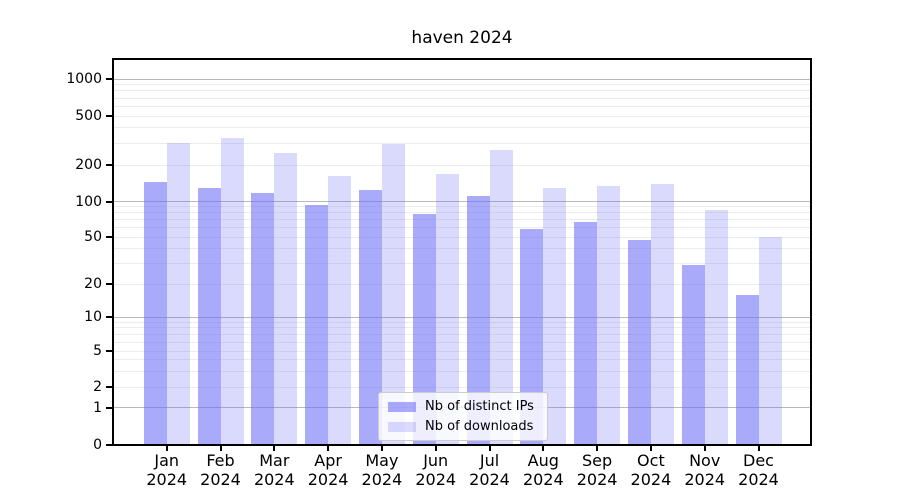  Describe the element at coordinates (84, 79) in the screenshot. I see `y-tick-label: 1000` at that location.